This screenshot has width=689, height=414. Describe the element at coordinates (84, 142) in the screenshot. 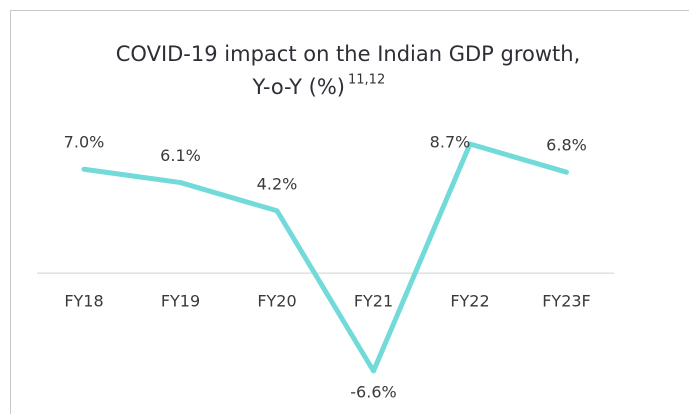

I see `data-label: 7.0%` at that location.